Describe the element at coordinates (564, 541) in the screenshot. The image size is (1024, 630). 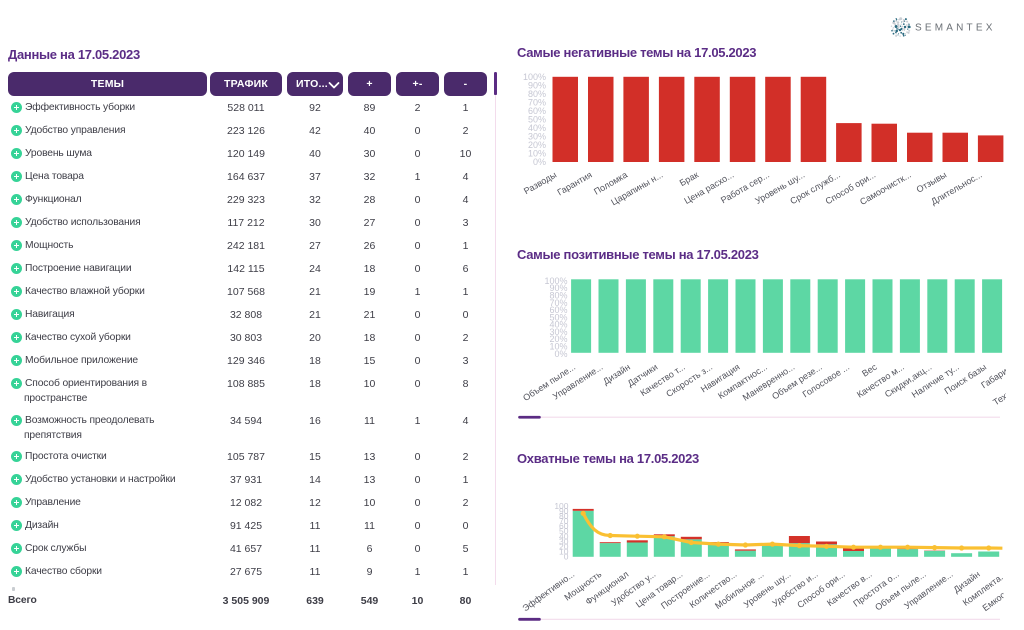
I see `svg-text: 30` at that location.